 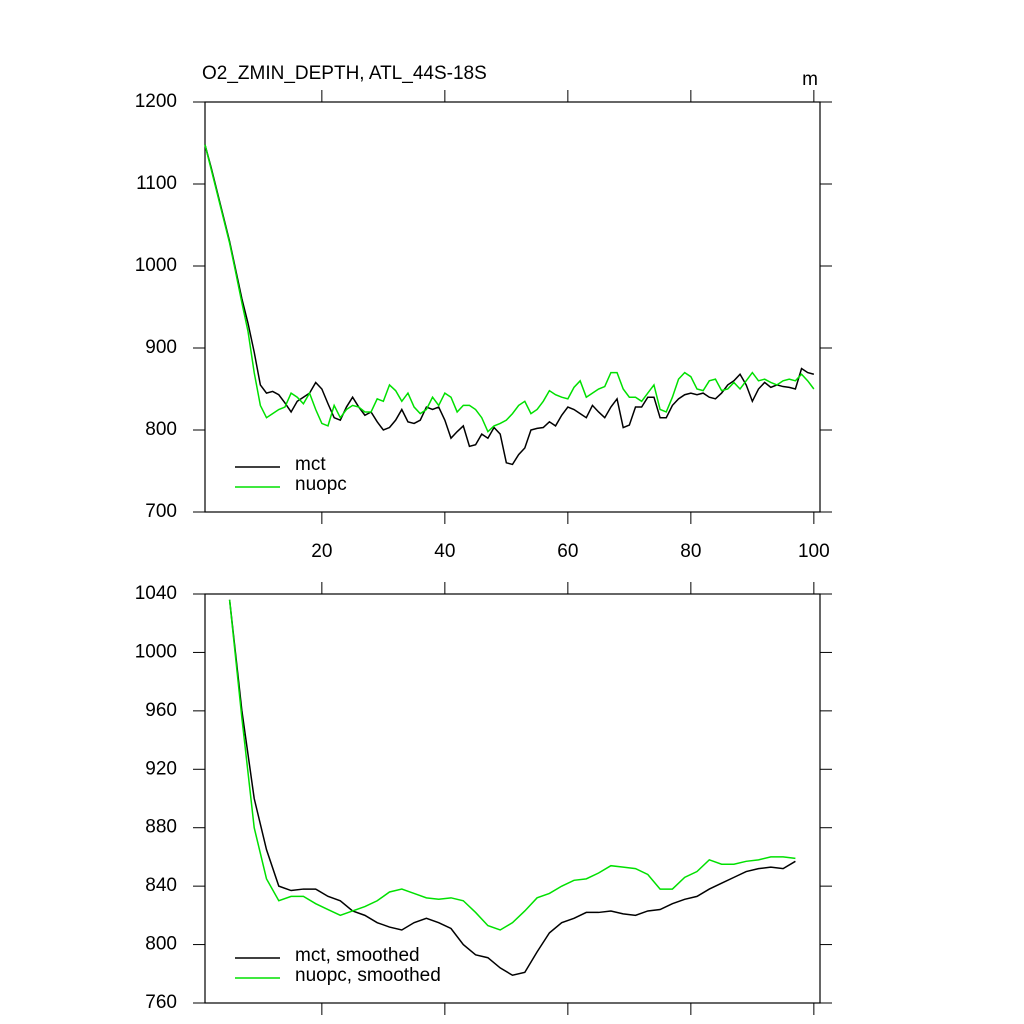 I want to click on x-tick-label: 40, so click(x=444, y=551).